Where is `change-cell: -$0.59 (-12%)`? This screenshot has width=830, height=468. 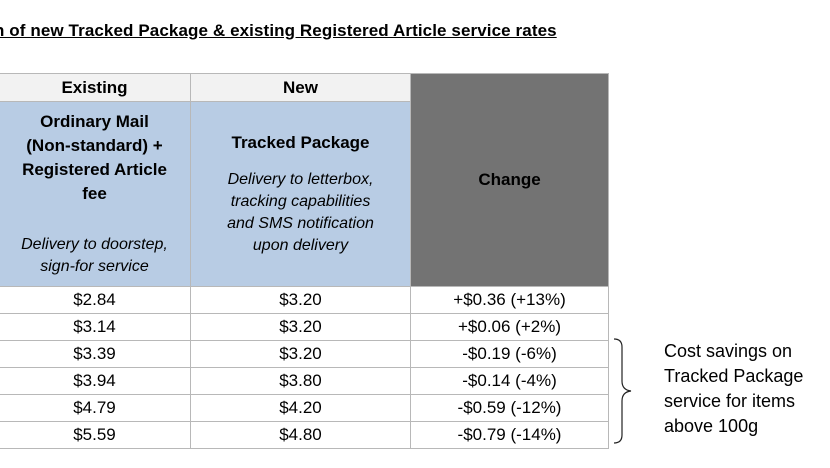 change-cell: -$0.59 (-12%) is located at coordinates (509, 408).